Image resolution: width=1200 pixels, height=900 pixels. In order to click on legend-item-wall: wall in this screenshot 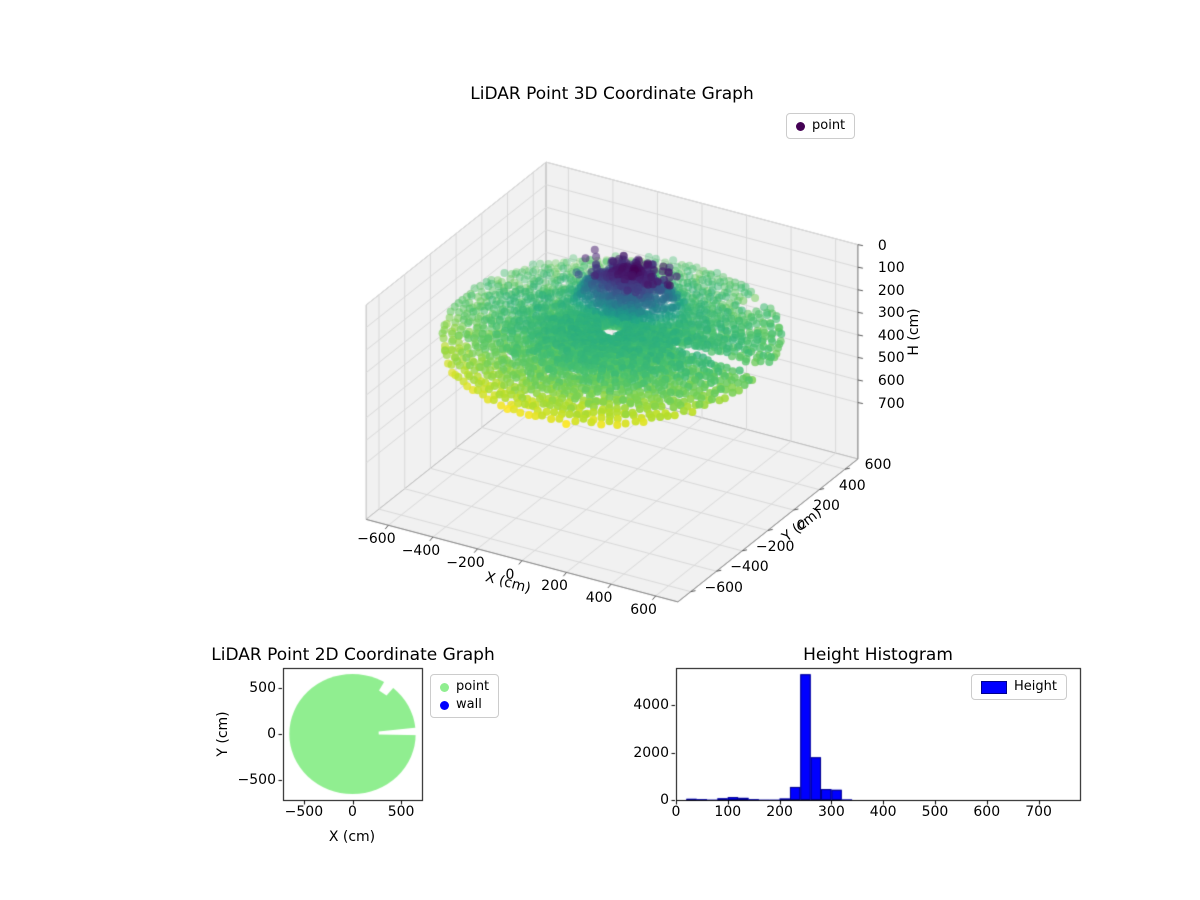, I will do `click(464, 705)`.